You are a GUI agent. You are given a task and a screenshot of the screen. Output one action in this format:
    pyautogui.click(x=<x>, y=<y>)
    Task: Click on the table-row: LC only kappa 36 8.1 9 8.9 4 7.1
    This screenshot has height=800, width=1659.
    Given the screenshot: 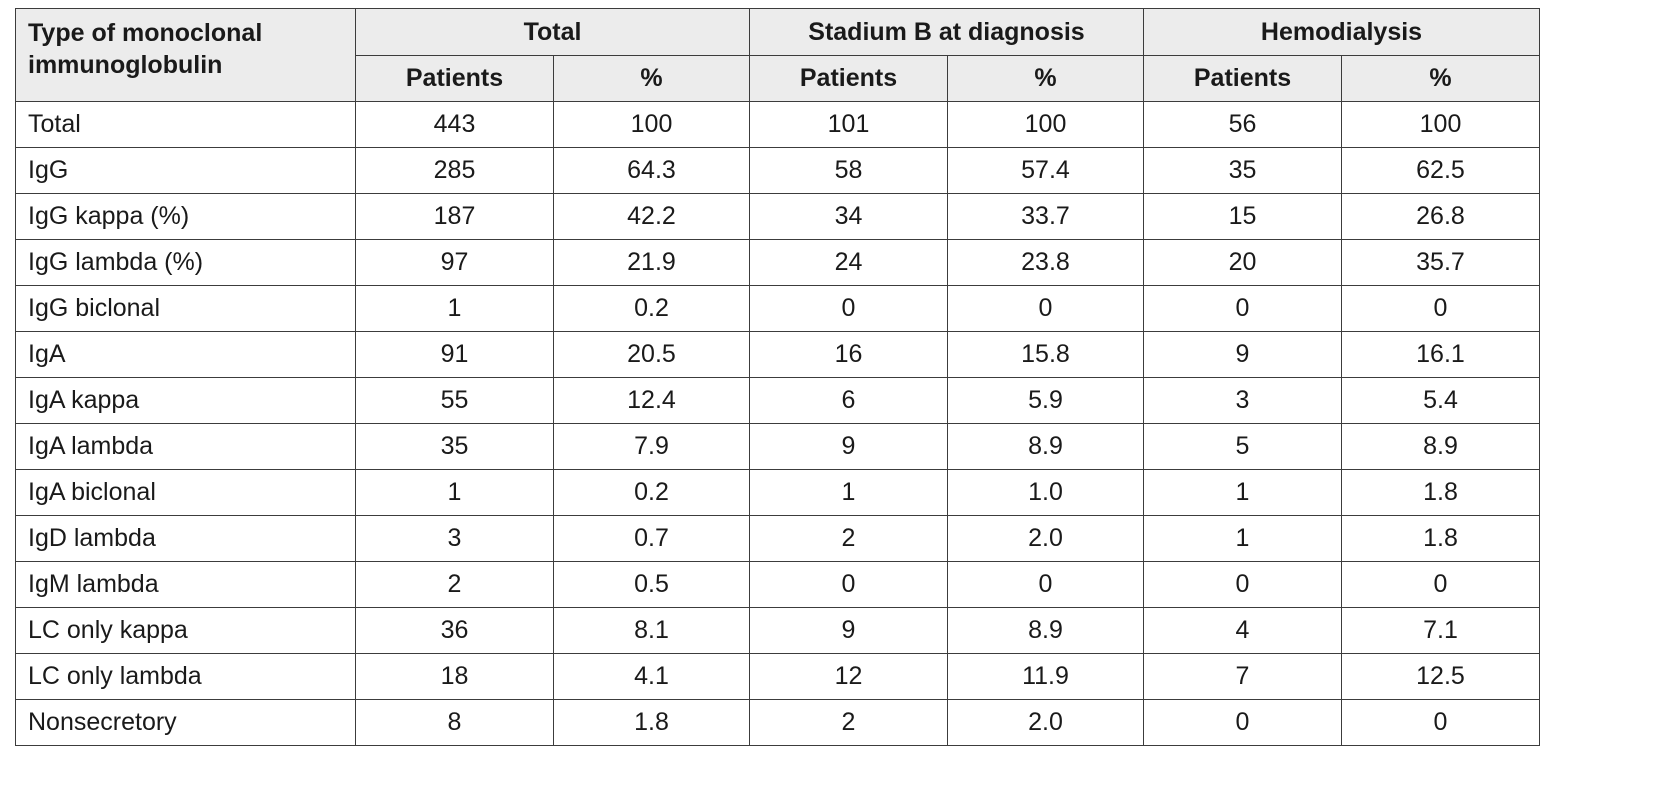 What is the action you would take?
    pyautogui.click(x=777, y=630)
    